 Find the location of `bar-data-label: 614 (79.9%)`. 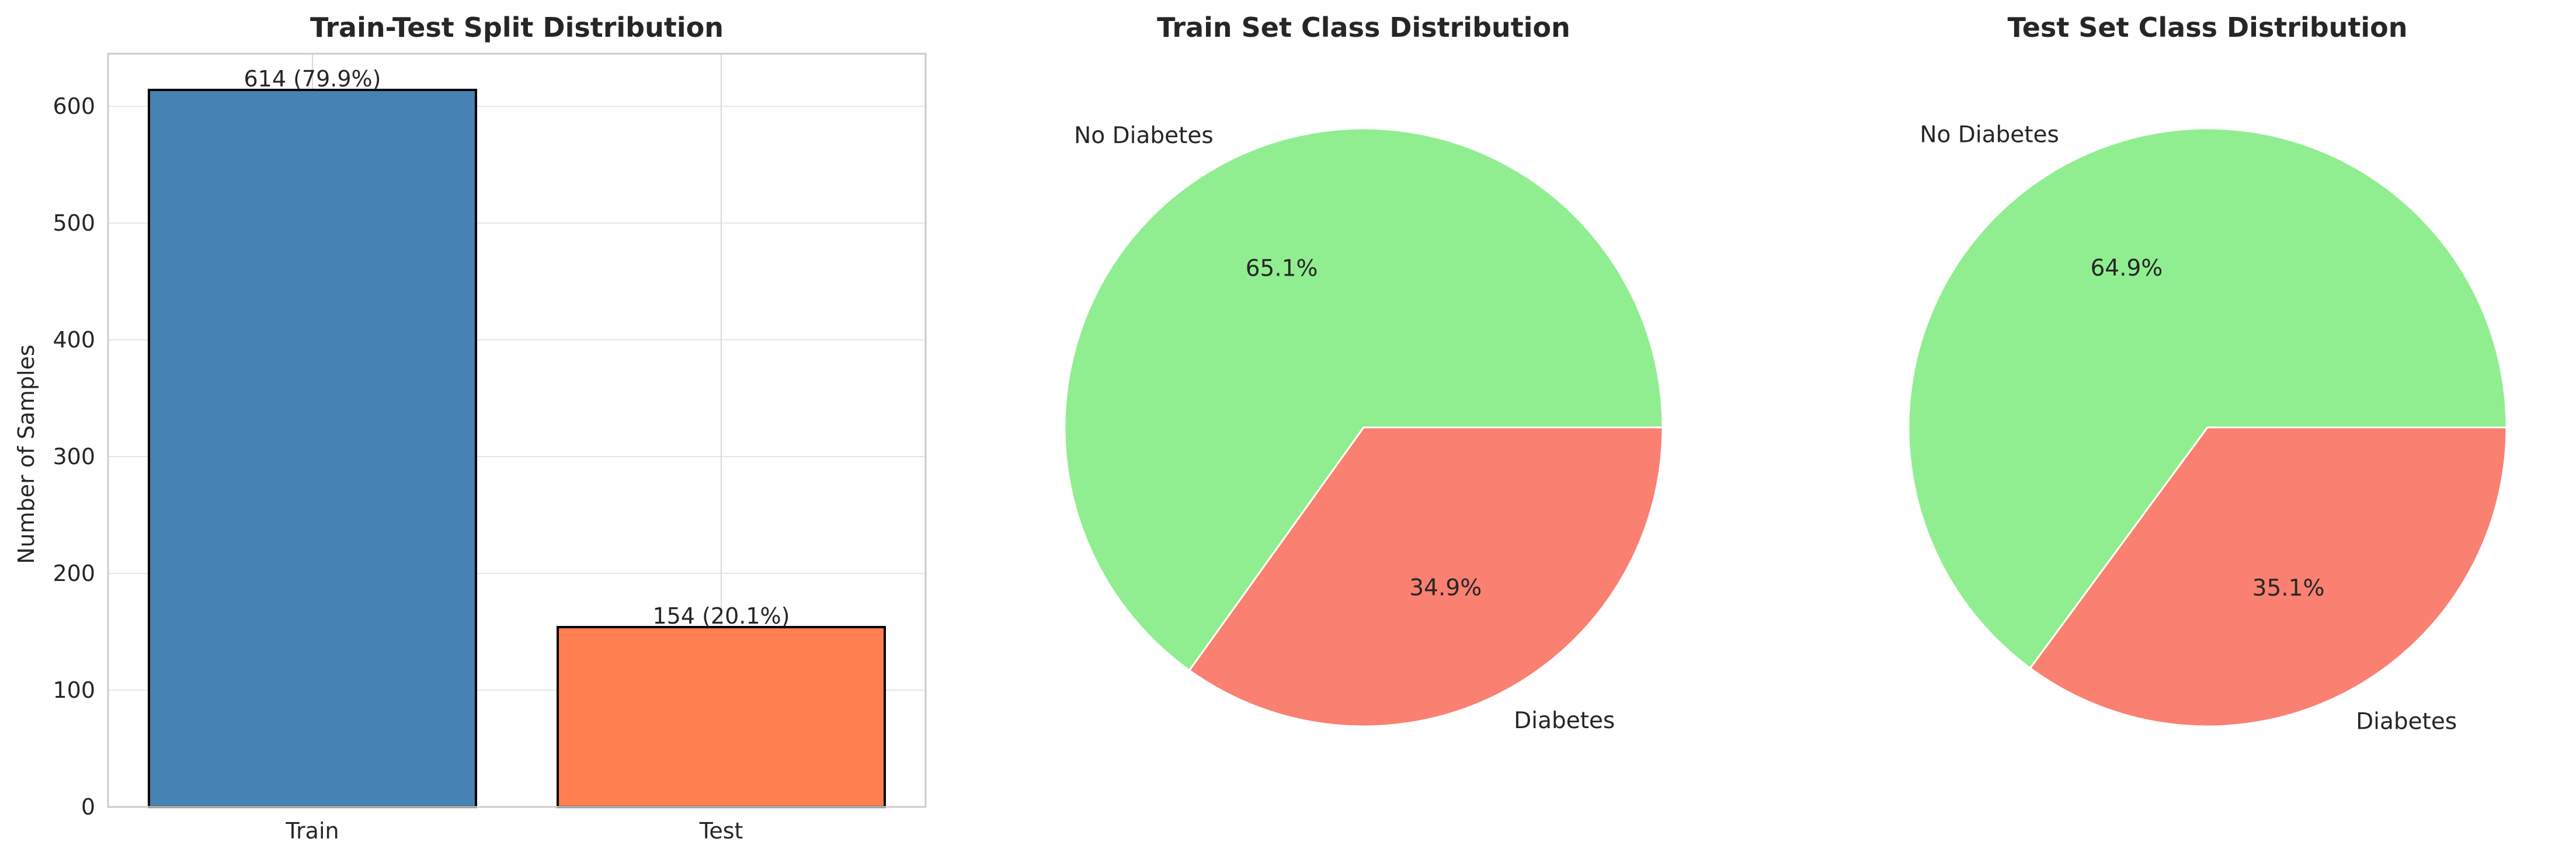

bar-data-label: 614 (79.9%) is located at coordinates (312, 79).